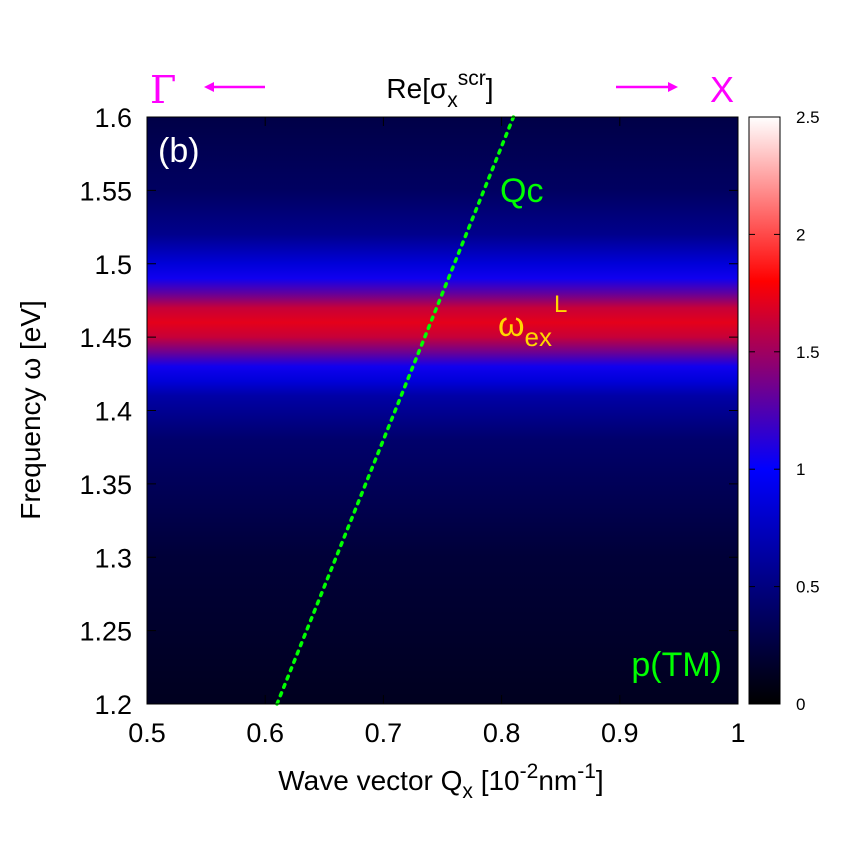 The height and width of the screenshot is (864, 864). What do you see at coordinates (808, 587) in the screenshot?
I see `colorbar-tick-label: 0.5` at bounding box center [808, 587].